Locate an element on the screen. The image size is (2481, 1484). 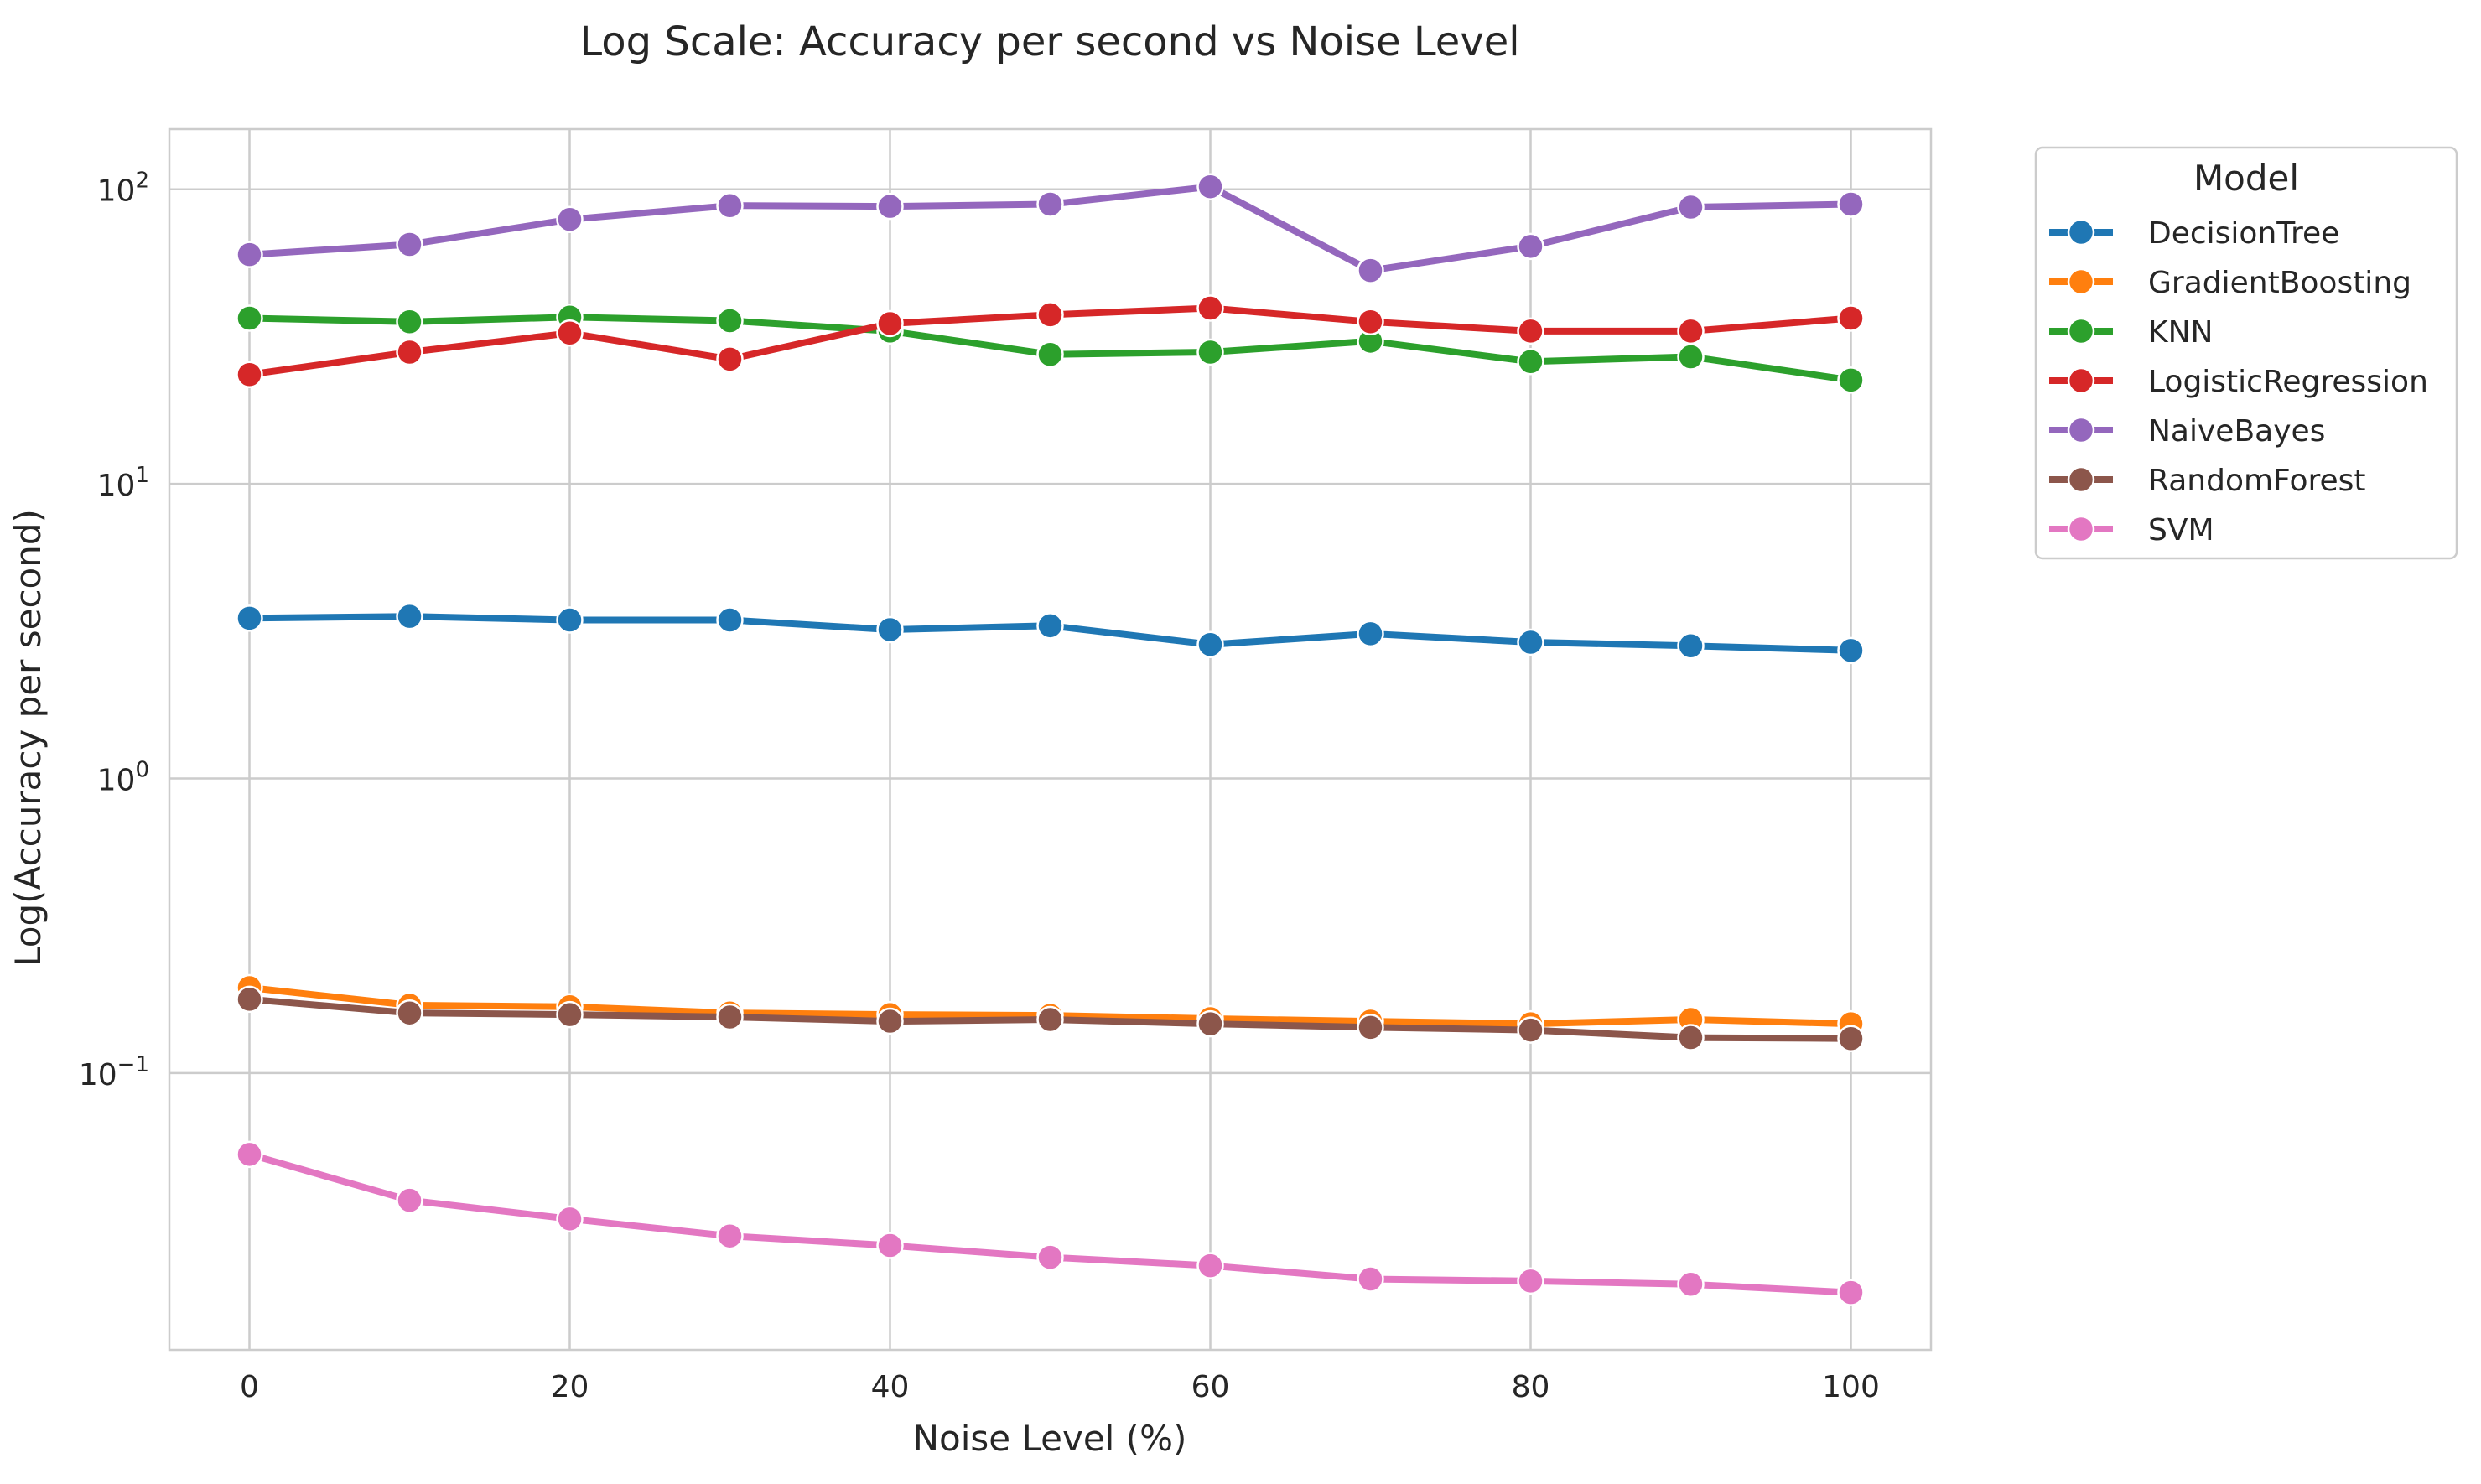
x-tick-label: 60 is located at coordinates (1211, 1387).